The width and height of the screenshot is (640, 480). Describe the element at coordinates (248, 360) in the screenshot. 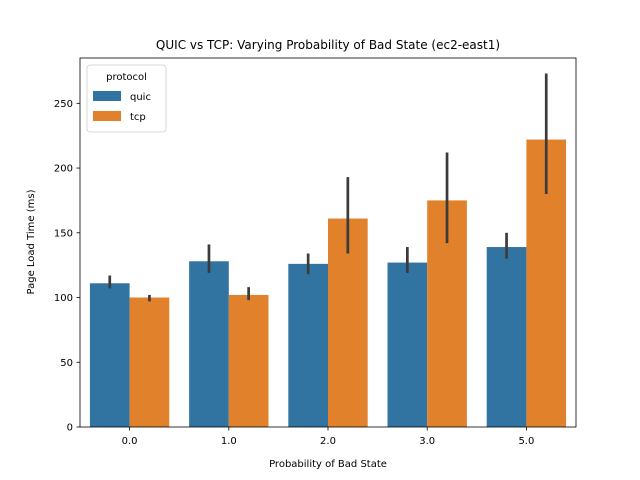

I see `bar-tcp-1.0` at that location.